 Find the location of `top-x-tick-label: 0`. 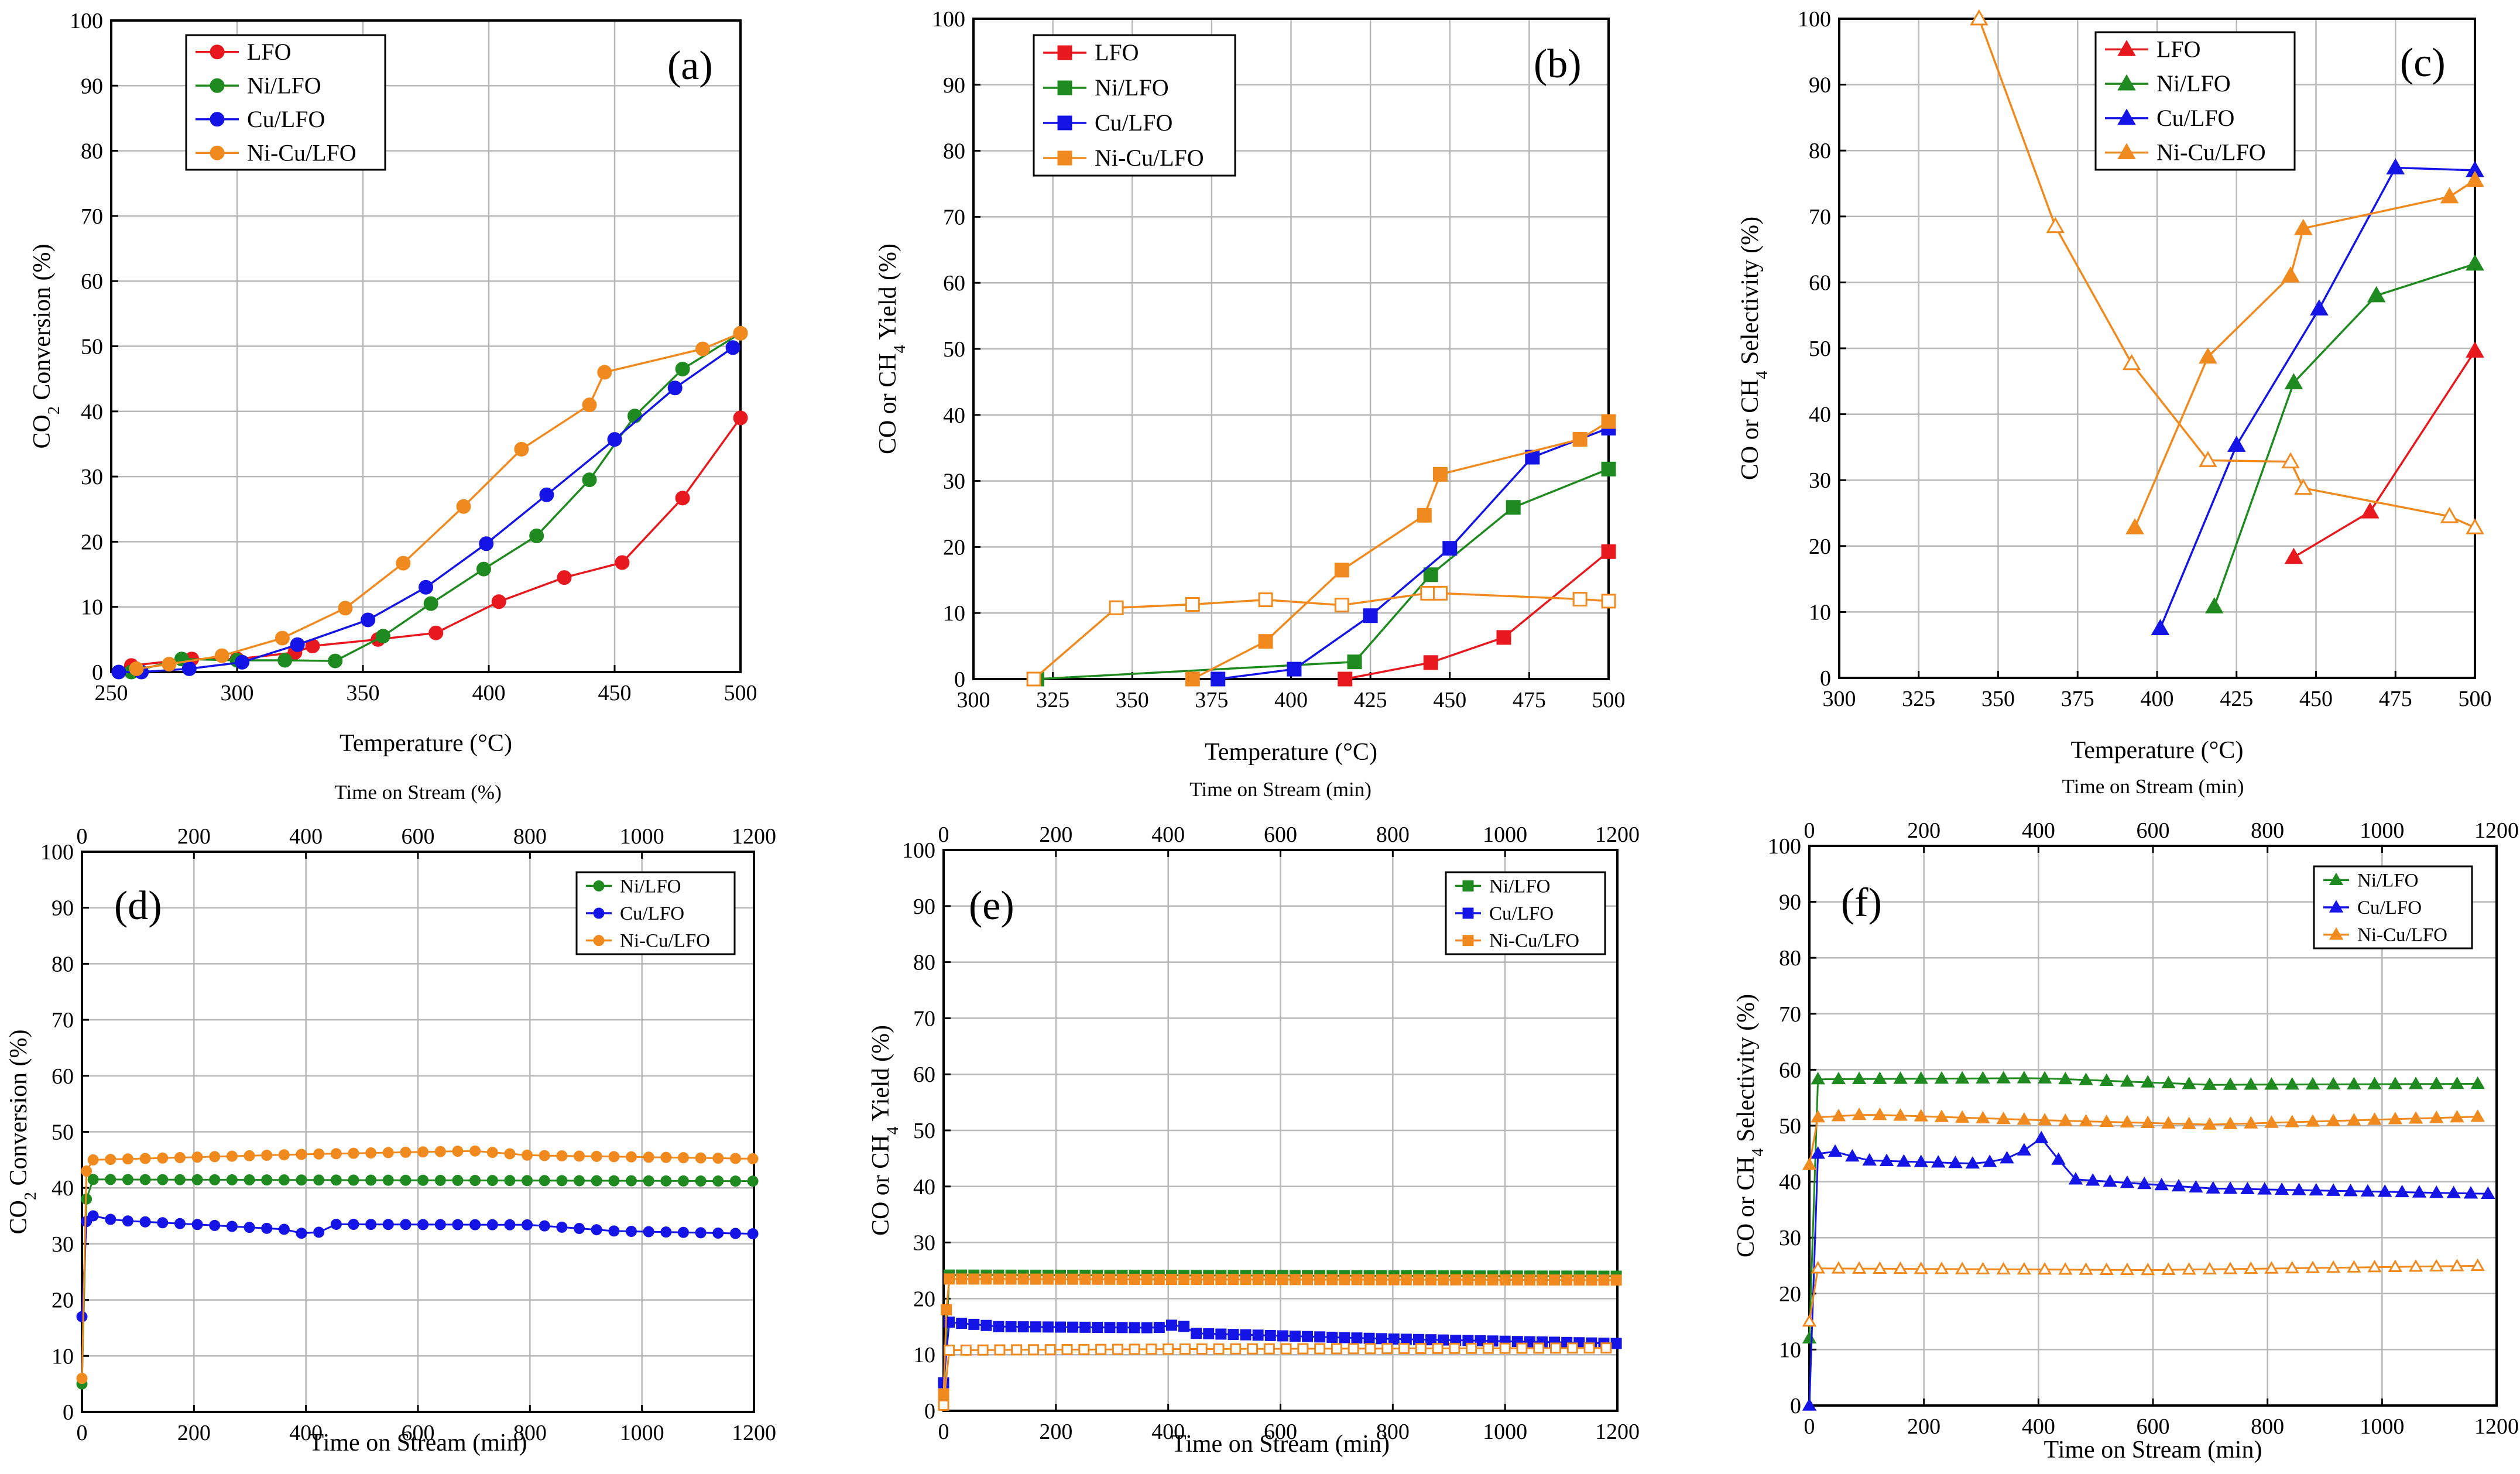

top-x-tick-label: 0 is located at coordinates (82, 836).